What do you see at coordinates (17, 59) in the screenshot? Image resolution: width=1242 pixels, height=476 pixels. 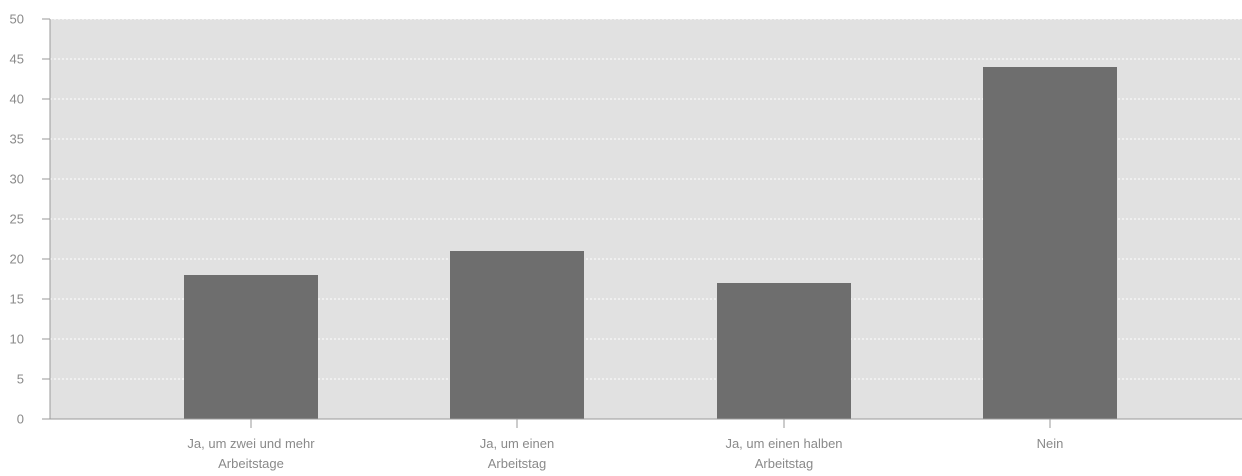 I see `y-tick-label: 45` at bounding box center [17, 59].